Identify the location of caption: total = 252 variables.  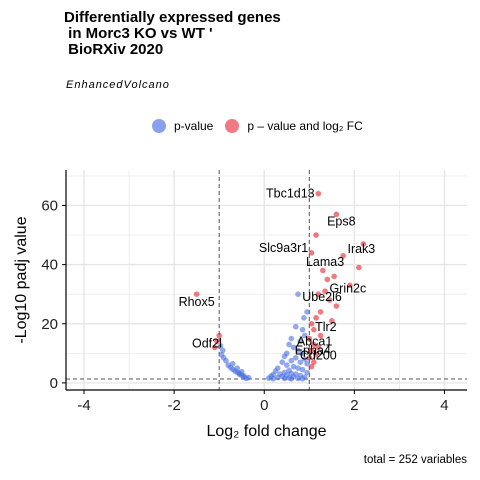
(415, 460).